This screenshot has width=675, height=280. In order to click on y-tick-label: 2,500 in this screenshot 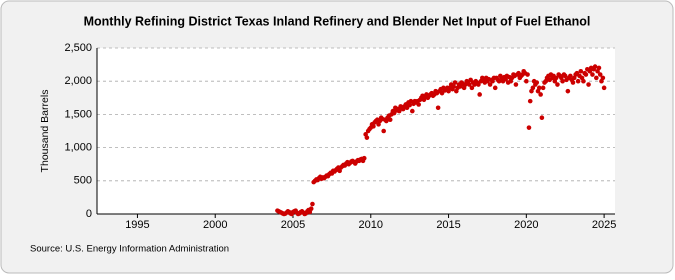, I will do `click(78, 48)`.